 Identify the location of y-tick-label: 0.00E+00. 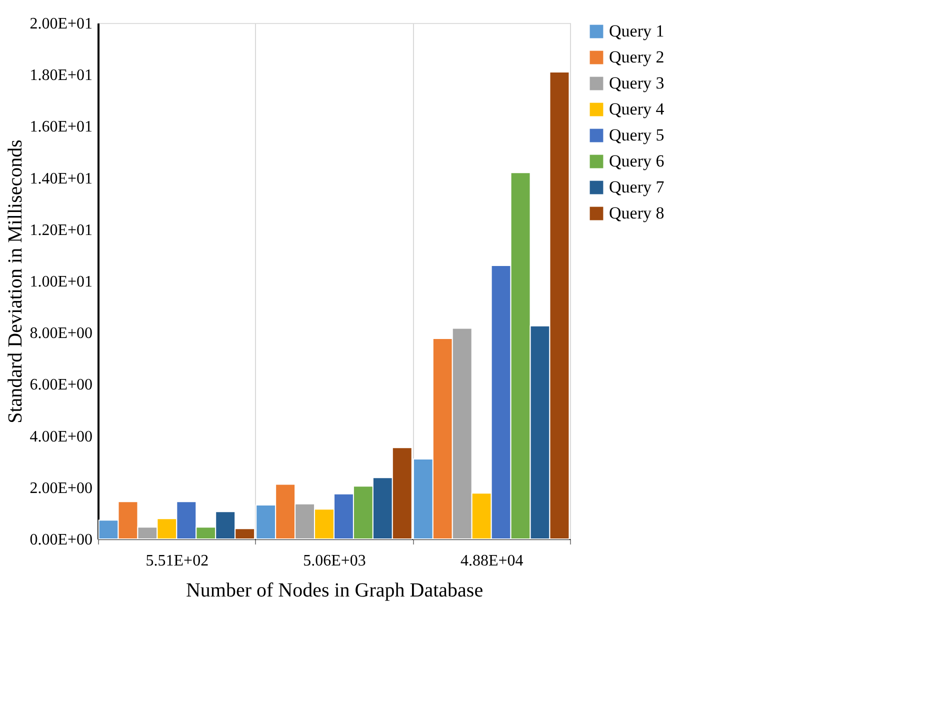
(61, 540).